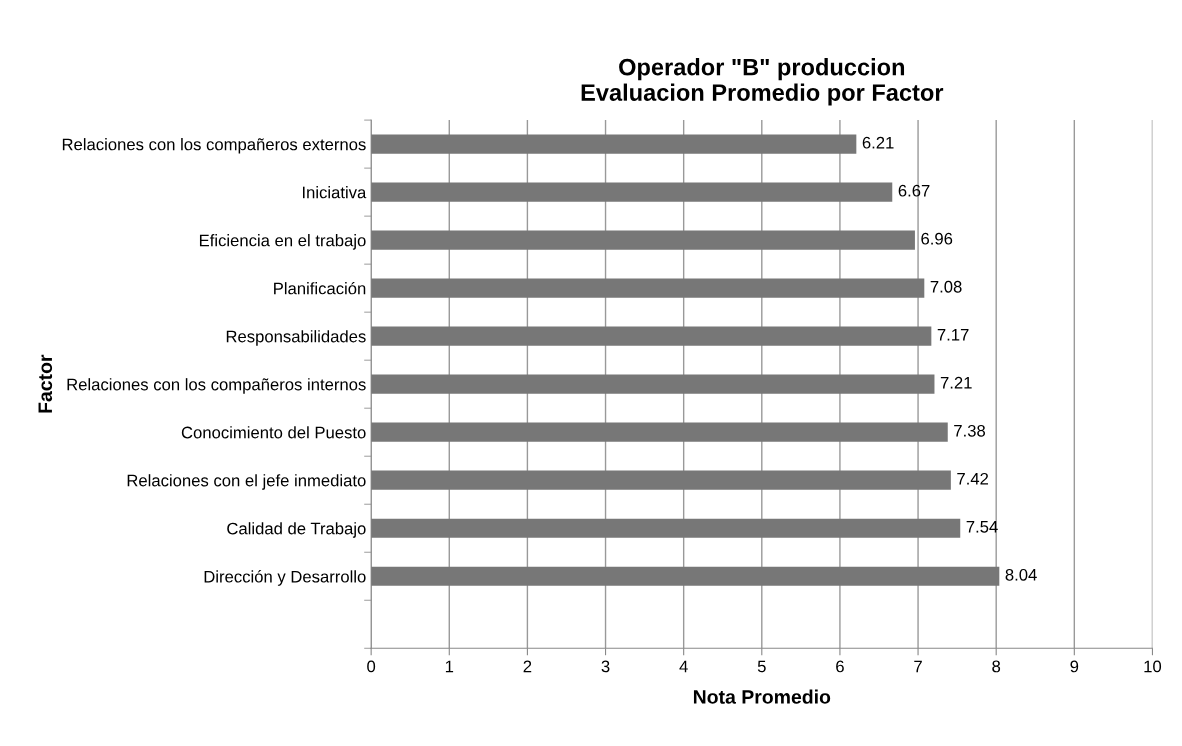 The height and width of the screenshot is (746, 1182). What do you see at coordinates (878, 142) in the screenshot?
I see `data-label: 6.21` at bounding box center [878, 142].